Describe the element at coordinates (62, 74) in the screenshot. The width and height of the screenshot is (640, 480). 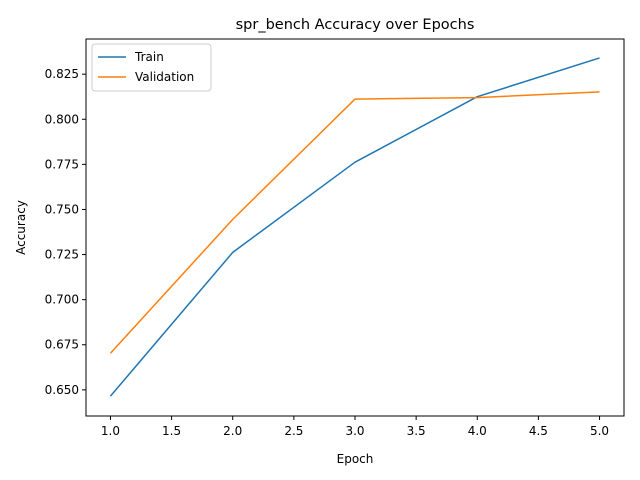
I see `y-tick-label: 0.825` at that location.